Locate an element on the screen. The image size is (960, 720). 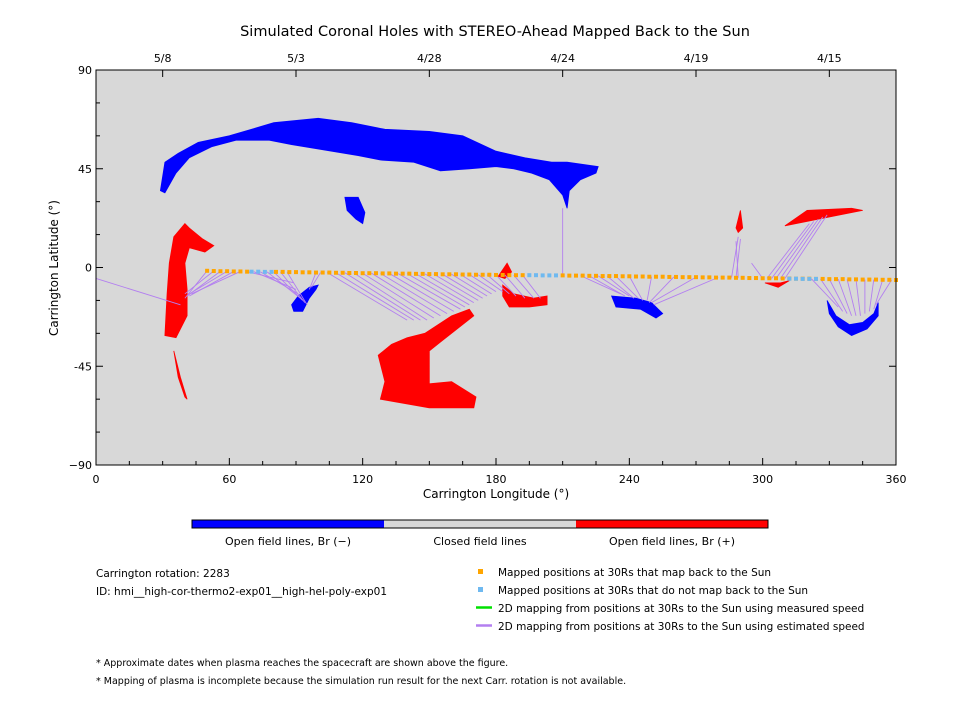
mapping-lines-layer is located at coordinates (493, 264).